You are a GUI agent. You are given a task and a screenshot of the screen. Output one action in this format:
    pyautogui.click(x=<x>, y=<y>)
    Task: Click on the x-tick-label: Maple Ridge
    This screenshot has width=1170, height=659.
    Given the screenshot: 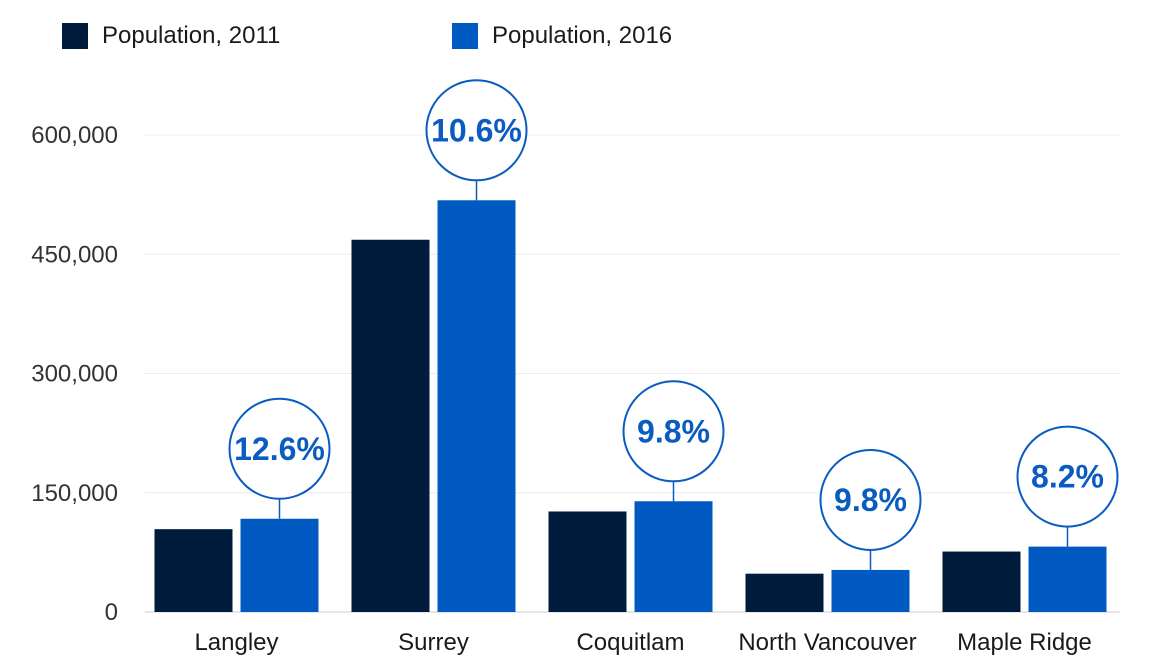 What is the action you would take?
    pyautogui.click(x=1024, y=642)
    